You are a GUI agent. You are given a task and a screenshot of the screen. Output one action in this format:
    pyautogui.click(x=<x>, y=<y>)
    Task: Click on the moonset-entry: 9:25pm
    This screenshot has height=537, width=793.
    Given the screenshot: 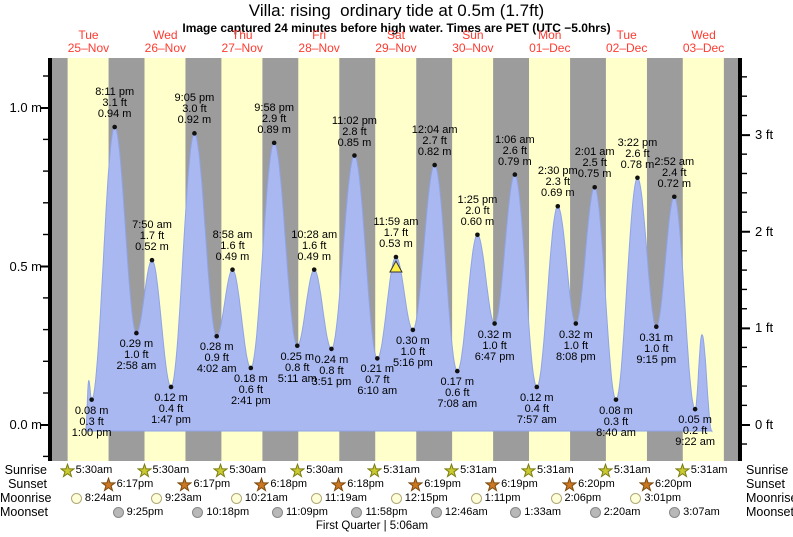 What is the action you would take?
    pyautogui.click(x=137, y=512)
    